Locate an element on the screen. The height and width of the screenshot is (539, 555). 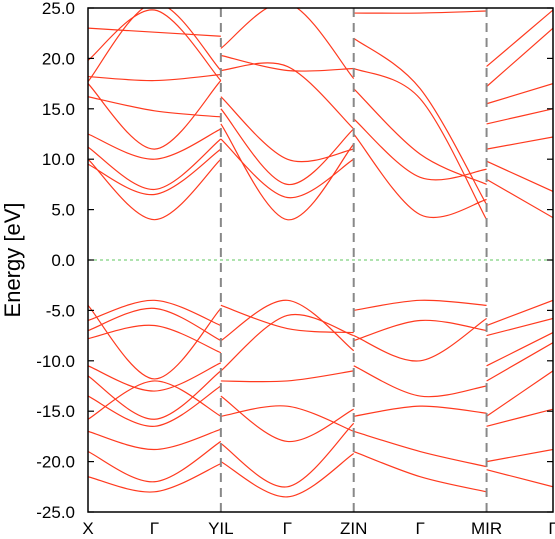
y-tick-label-5: 5.0 is located at coordinates (63, 210).